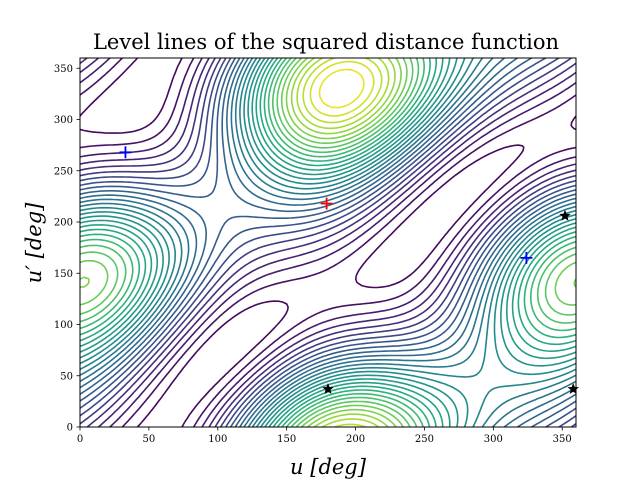 The image size is (640, 484). I want to click on maximum-marker, so click(326, 203).